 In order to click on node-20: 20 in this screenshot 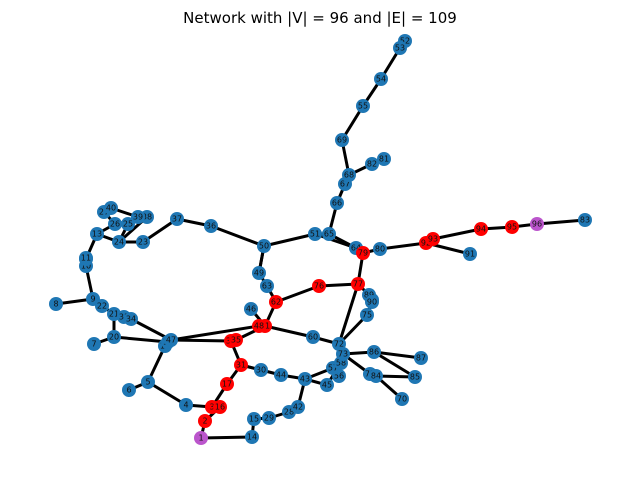, I will do `click(114, 337)`.